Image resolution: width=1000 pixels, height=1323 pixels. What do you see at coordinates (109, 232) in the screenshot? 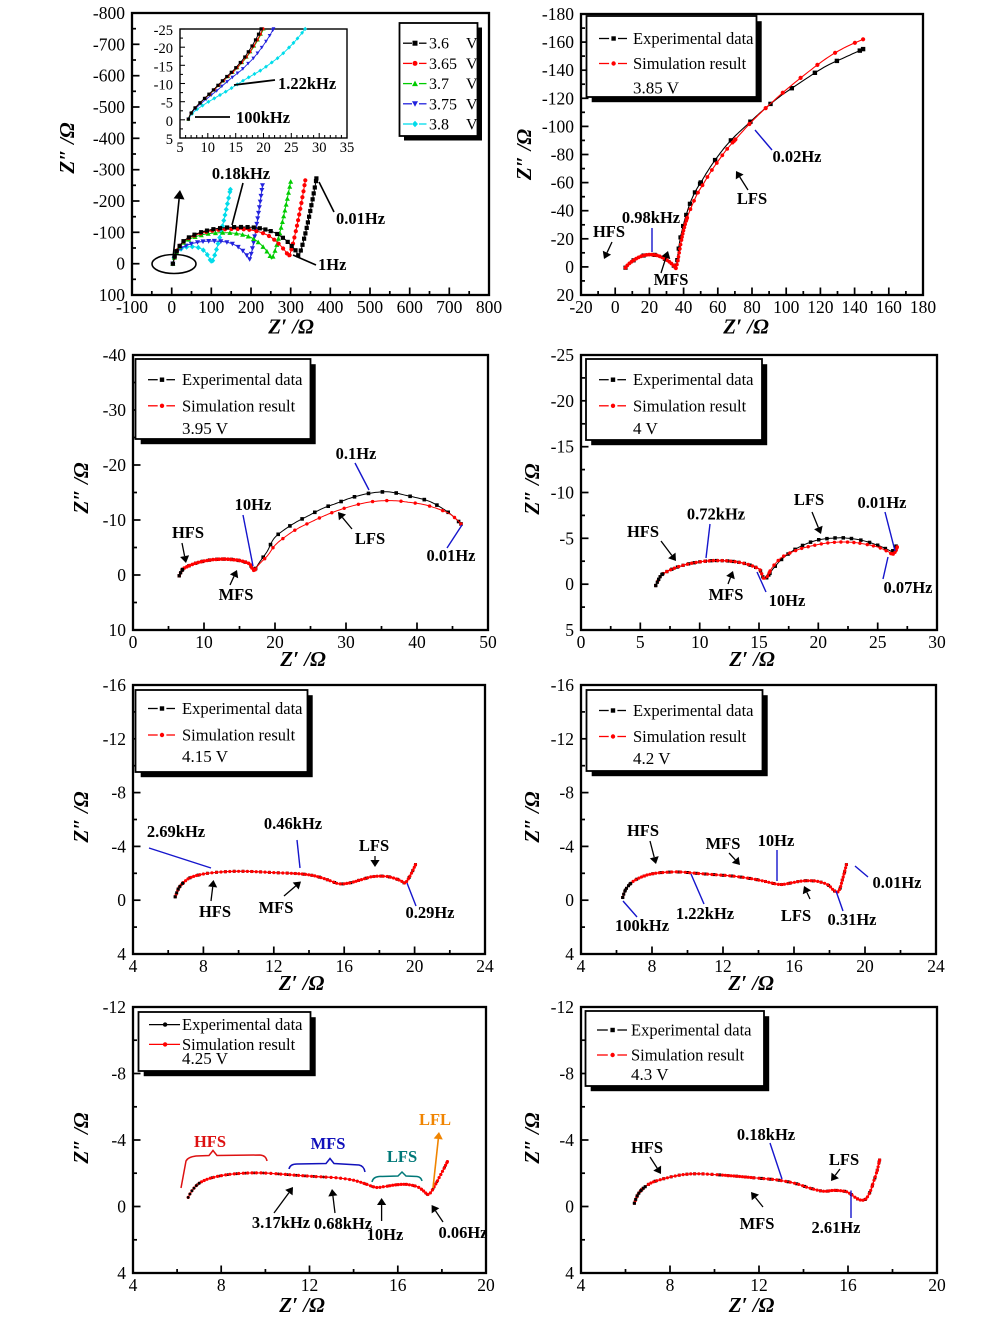
I see `svg-text: -100` at bounding box center [109, 232].